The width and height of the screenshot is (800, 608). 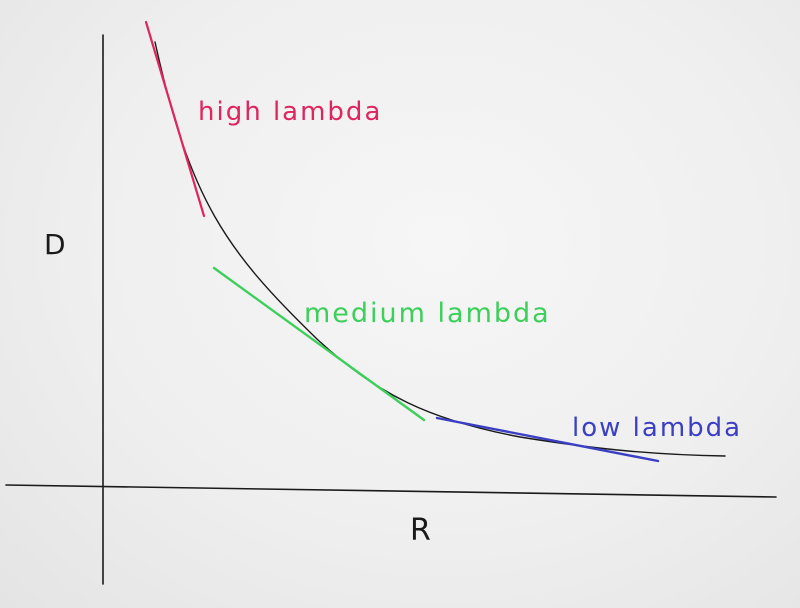 What do you see at coordinates (427, 313) in the screenshot?
I see `medium-lambda-label: medium lambda` at bounding box center [427, 313].